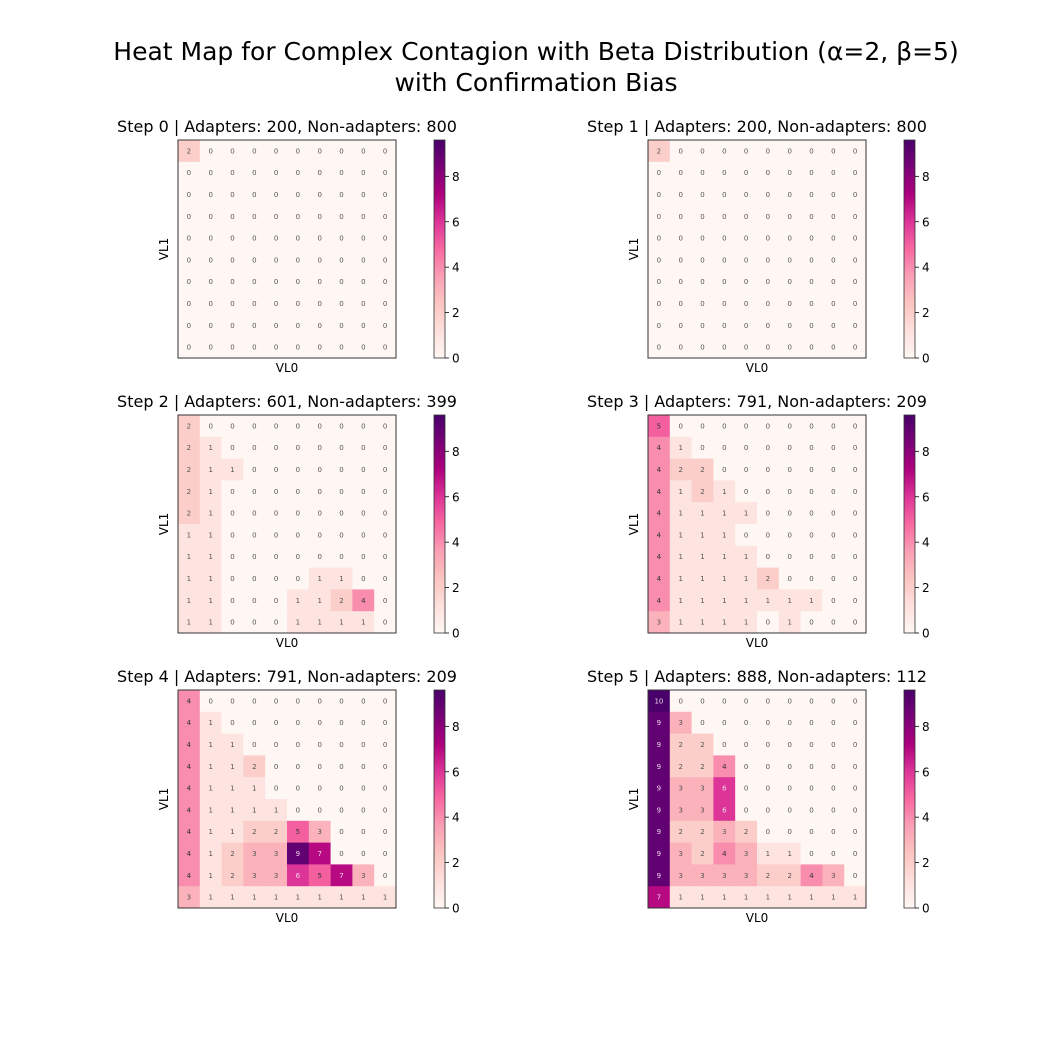  I want to click on cell-value-label: 2, so click(680, 470).